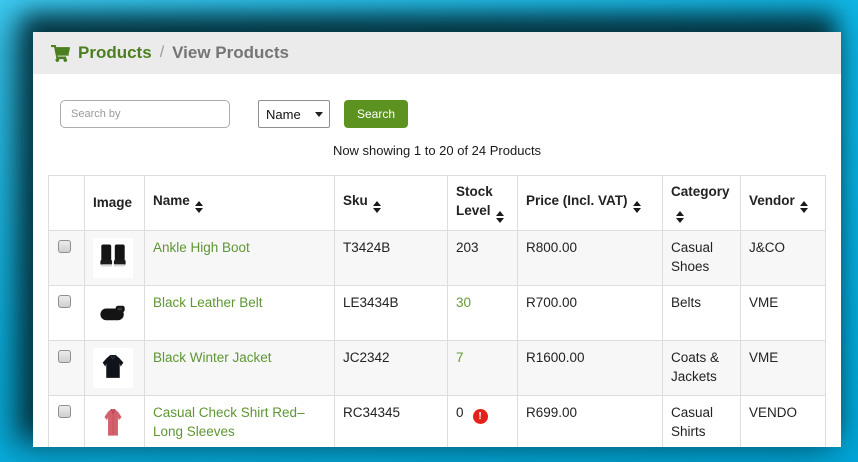 The image size is (858, 462). What do you see at coordinates (555, 357) in the screenshot?
I see `price-value: R1600.00` at bounding box center [555, 357].